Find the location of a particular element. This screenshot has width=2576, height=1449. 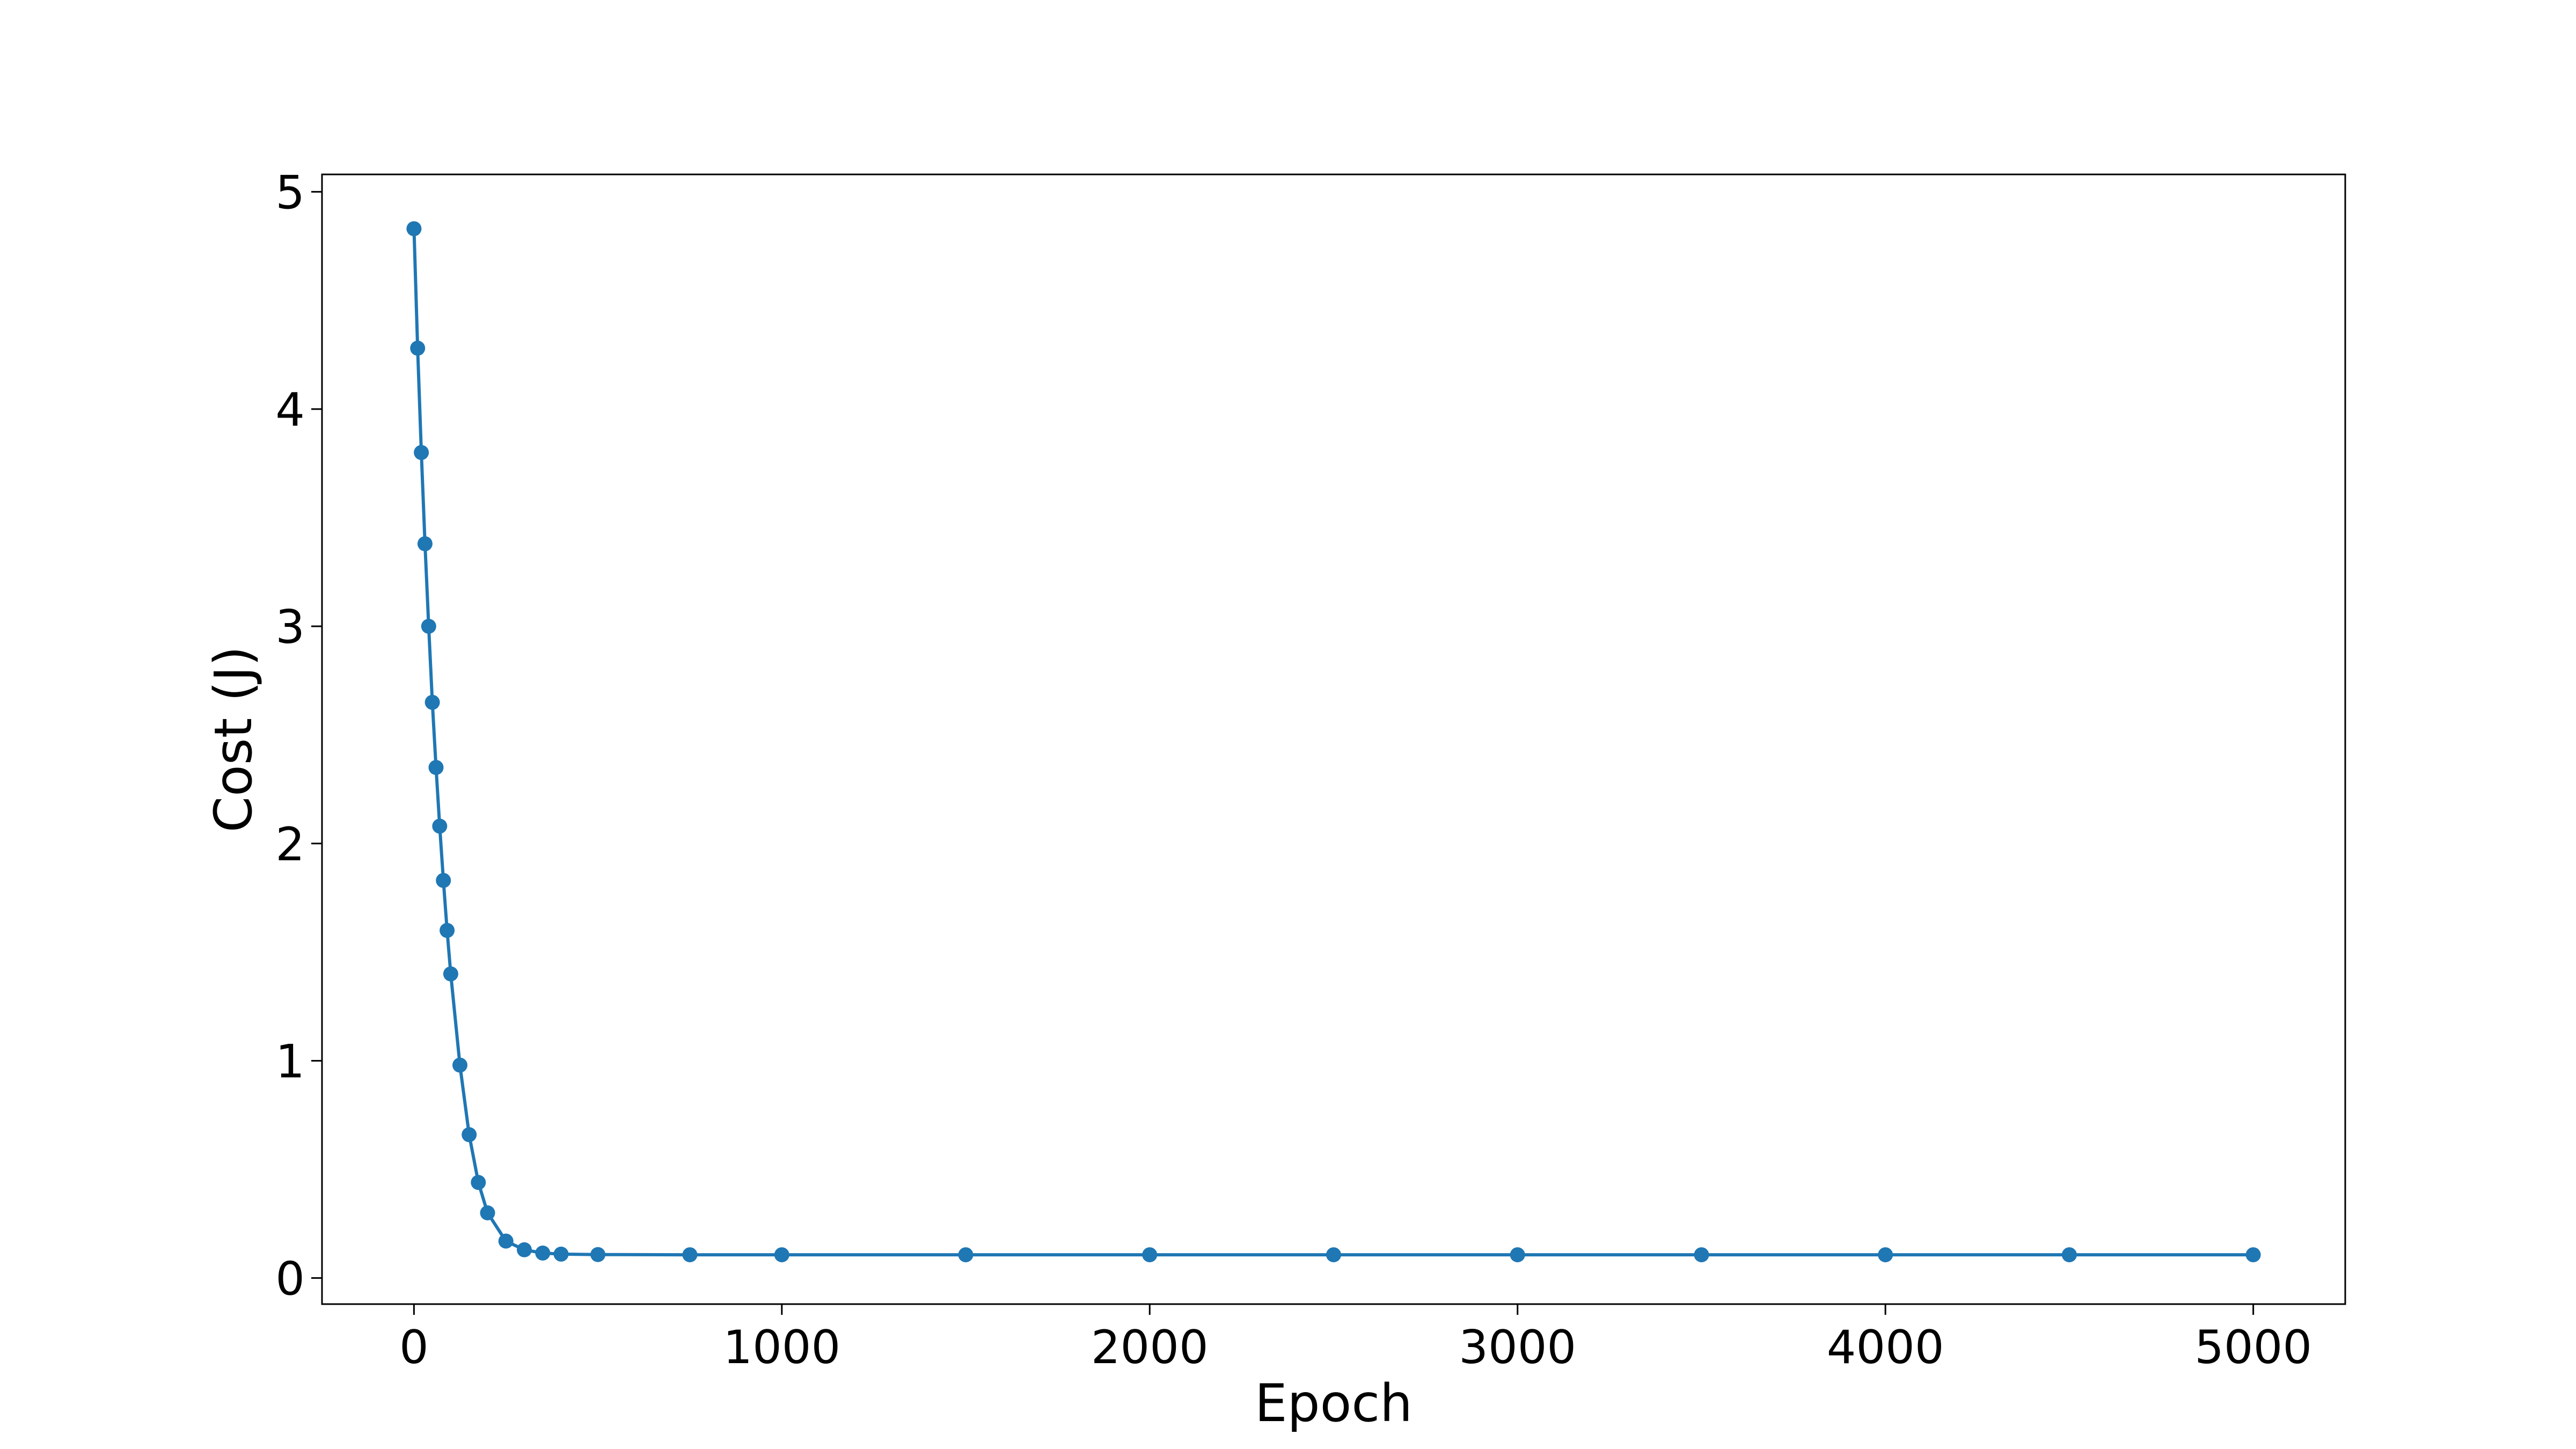

y-axis-label: Cost (J) is located at coordinates (233, 739).